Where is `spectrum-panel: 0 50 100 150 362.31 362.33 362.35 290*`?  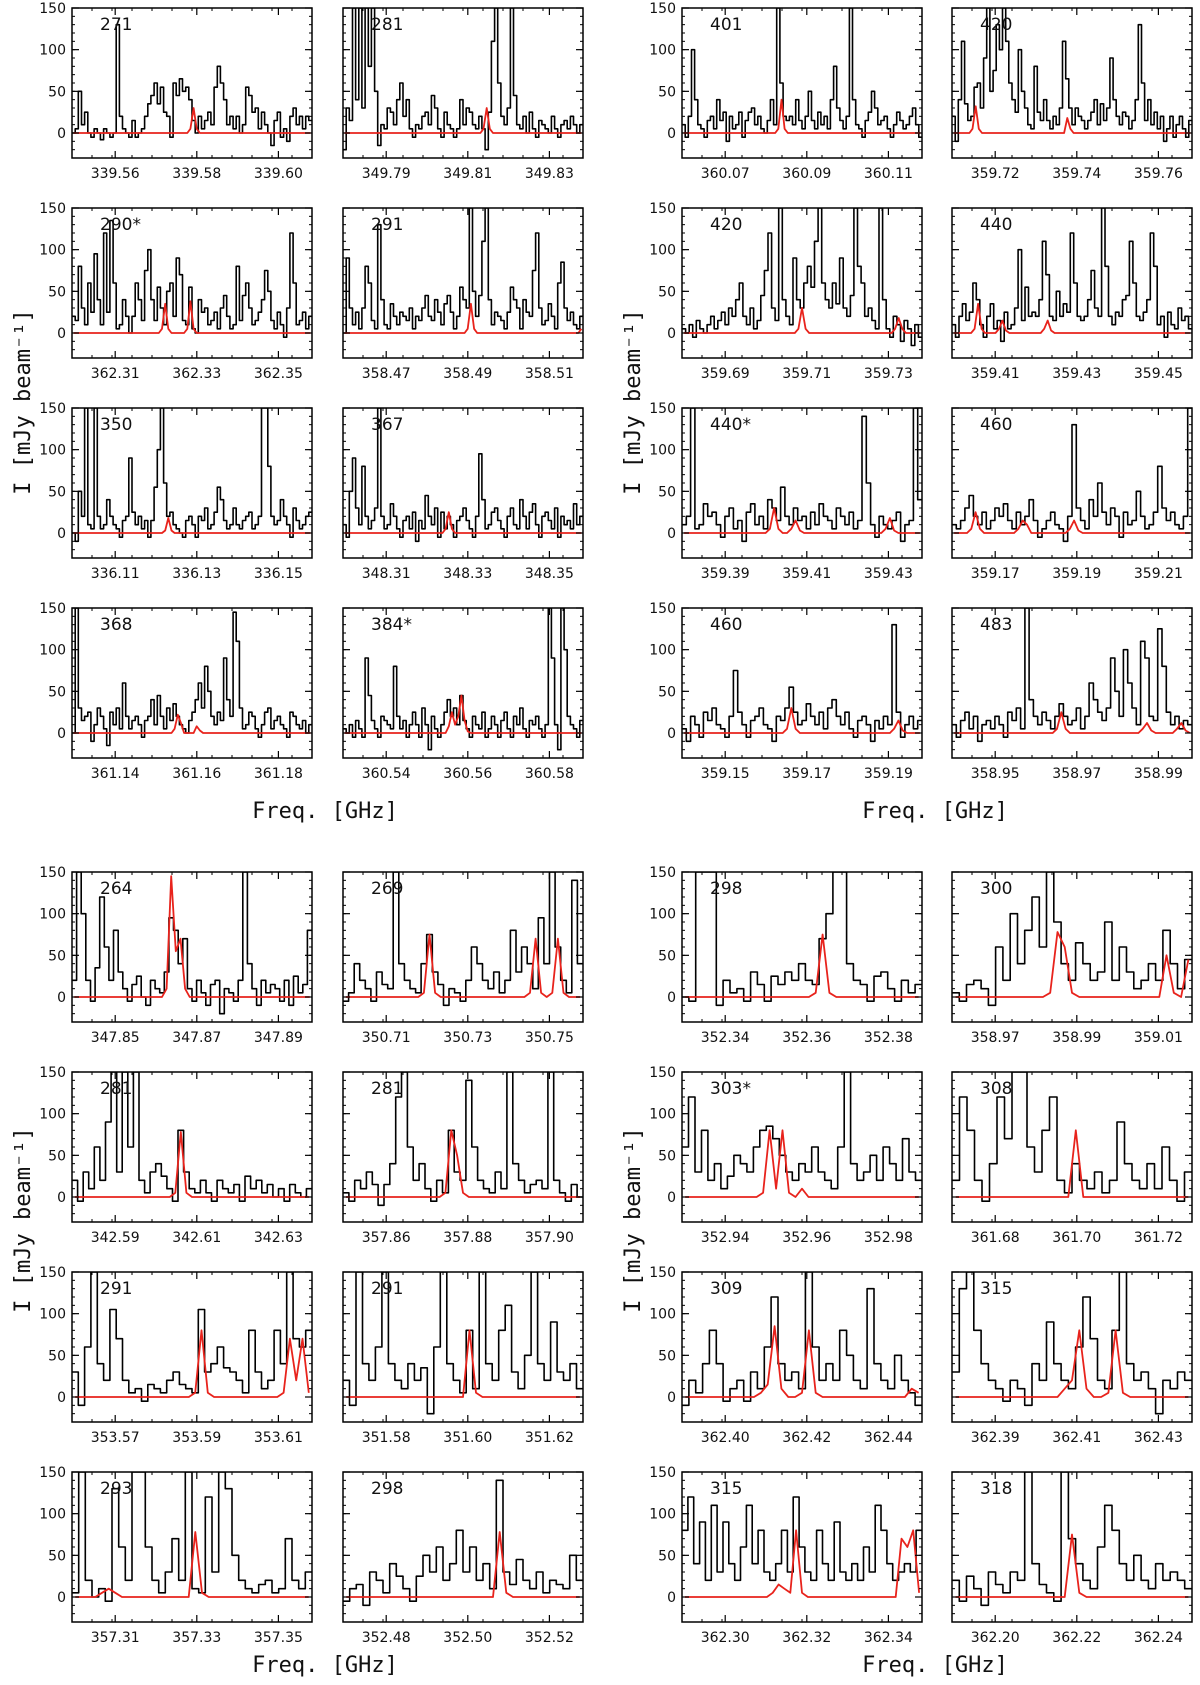
spectrum-panel: 0 50 100 150 362.31 362.33 362.35 290* is located at coordinates (176, 291).